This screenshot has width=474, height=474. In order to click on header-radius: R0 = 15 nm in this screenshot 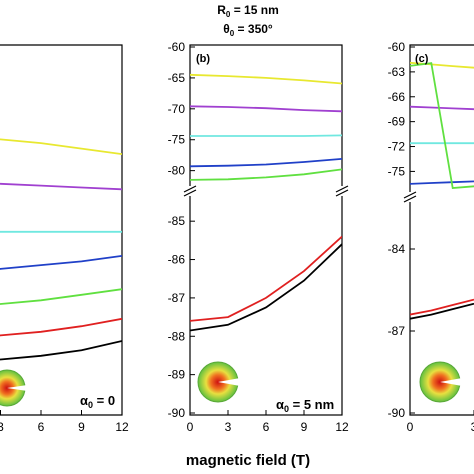, I will do `click(247, 11)`.